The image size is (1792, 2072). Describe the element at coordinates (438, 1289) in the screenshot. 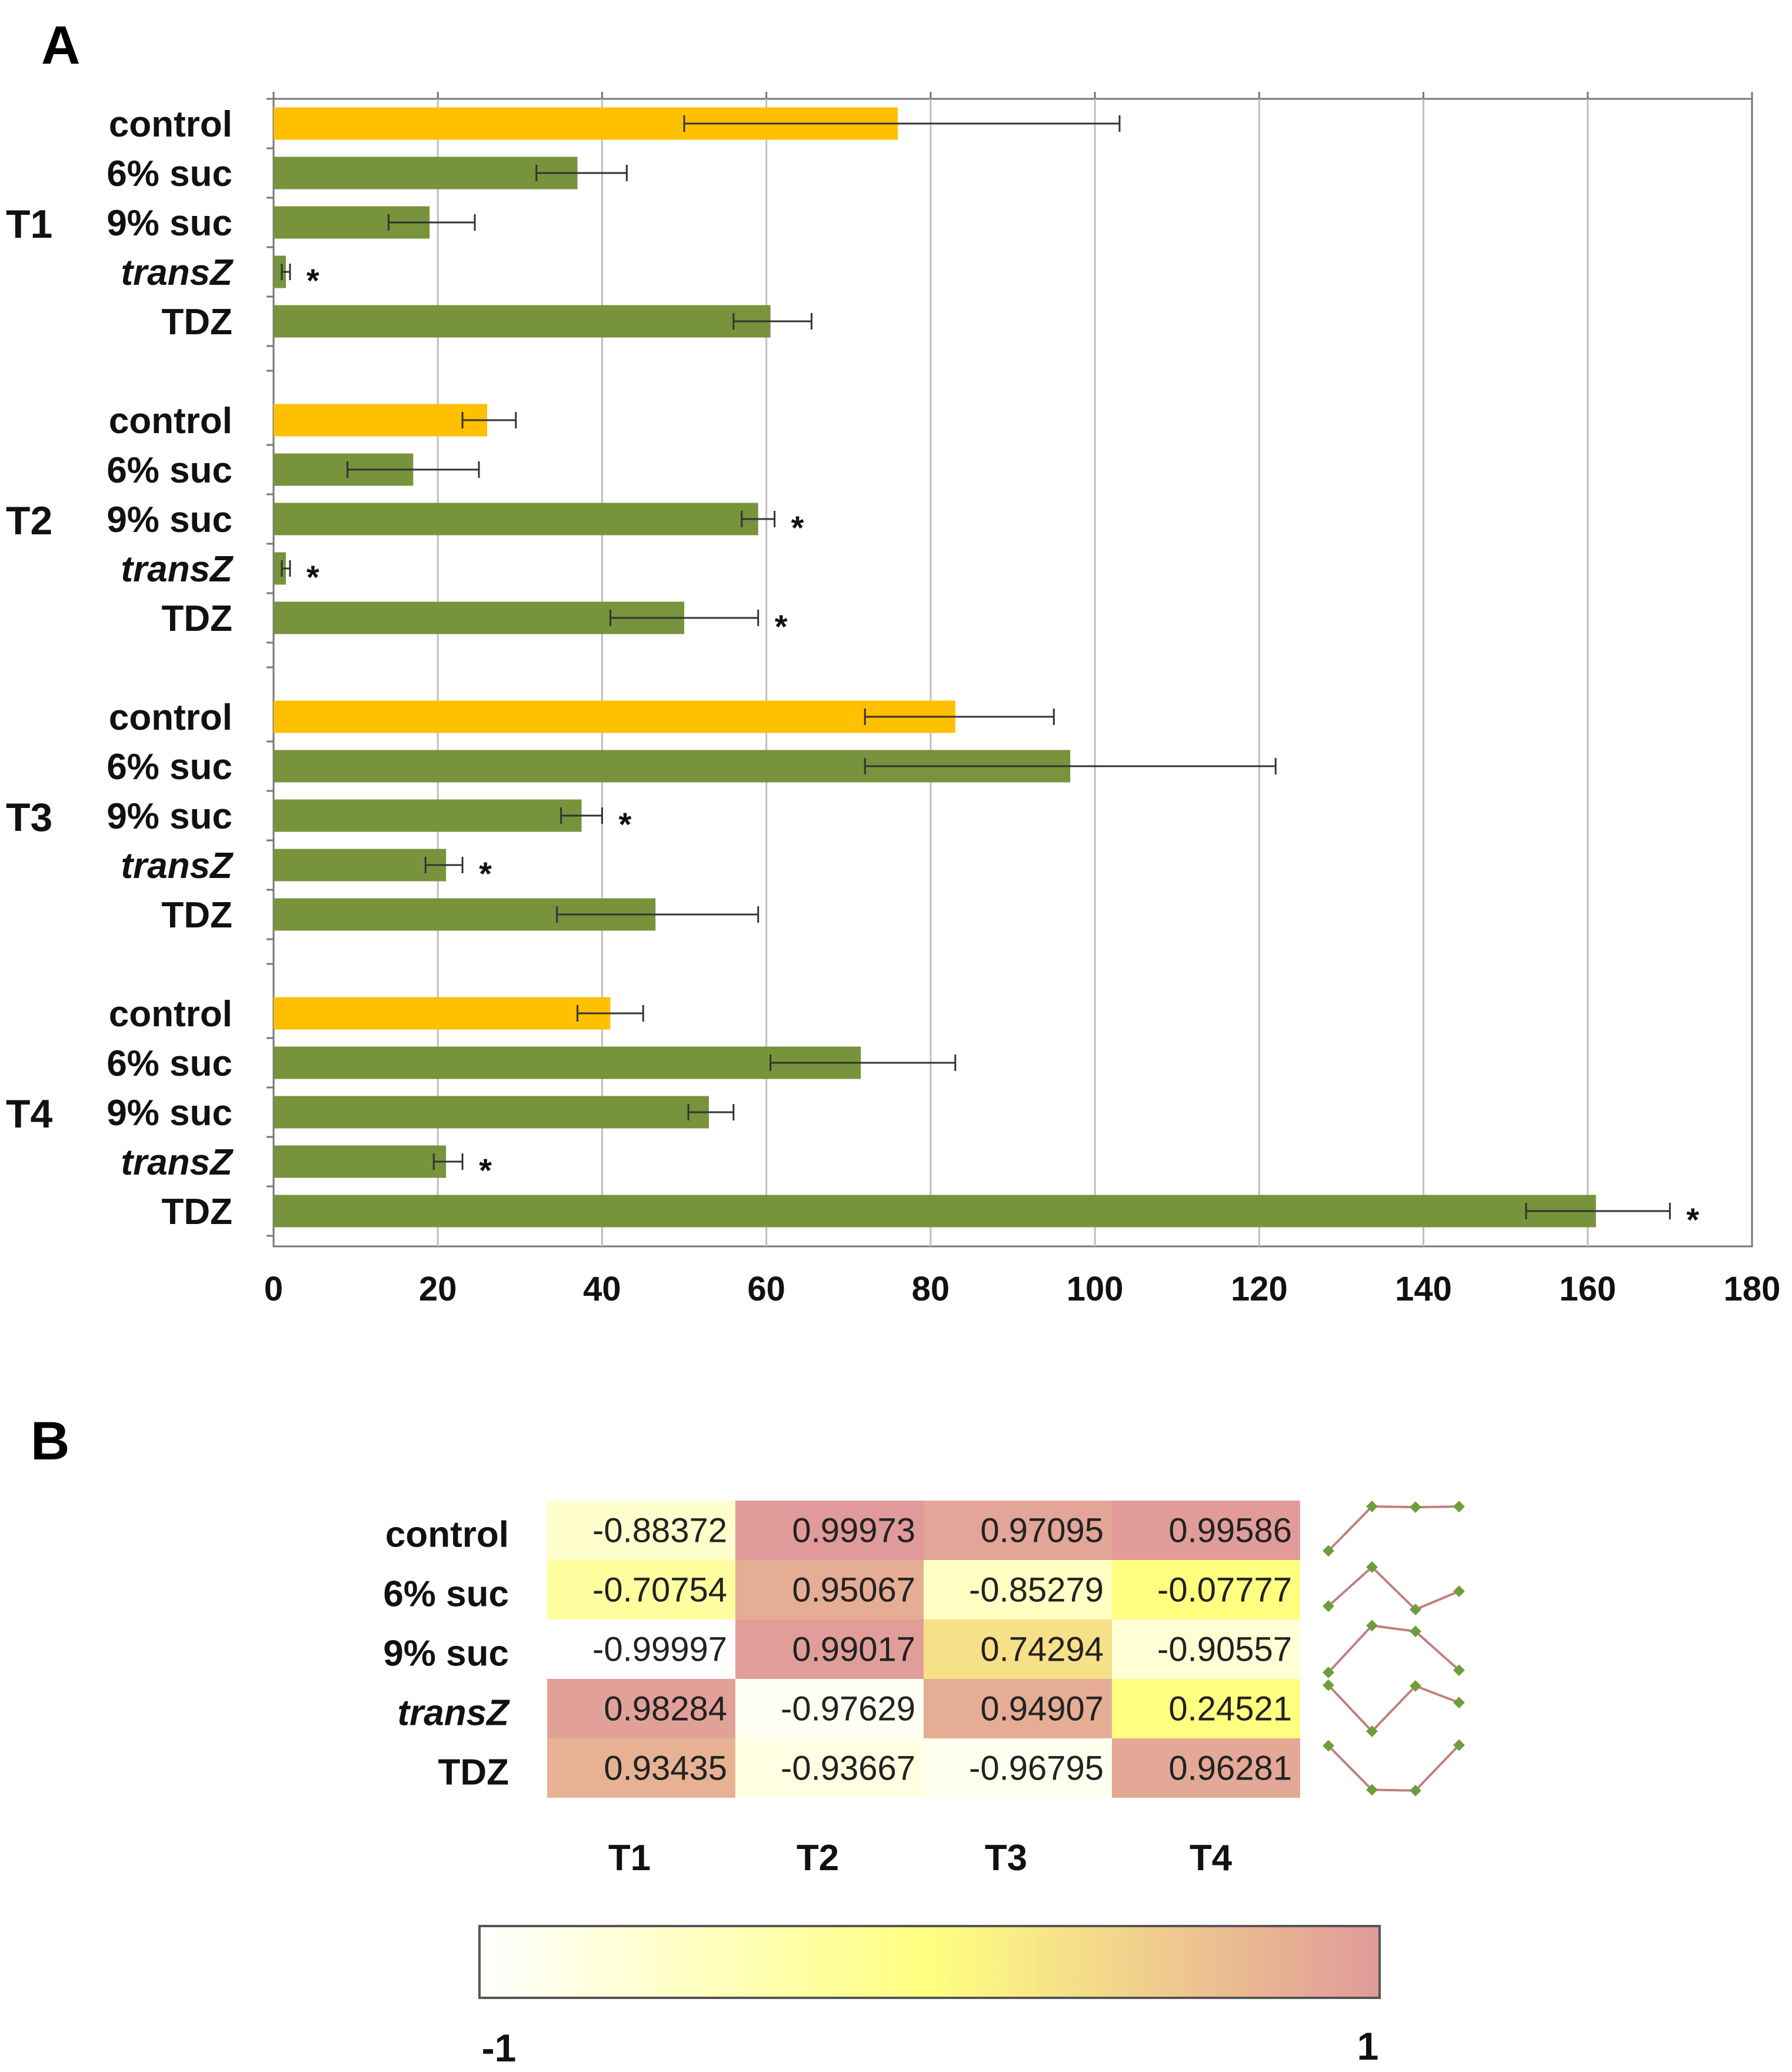

I see `x-tick-label: 20` at that location.